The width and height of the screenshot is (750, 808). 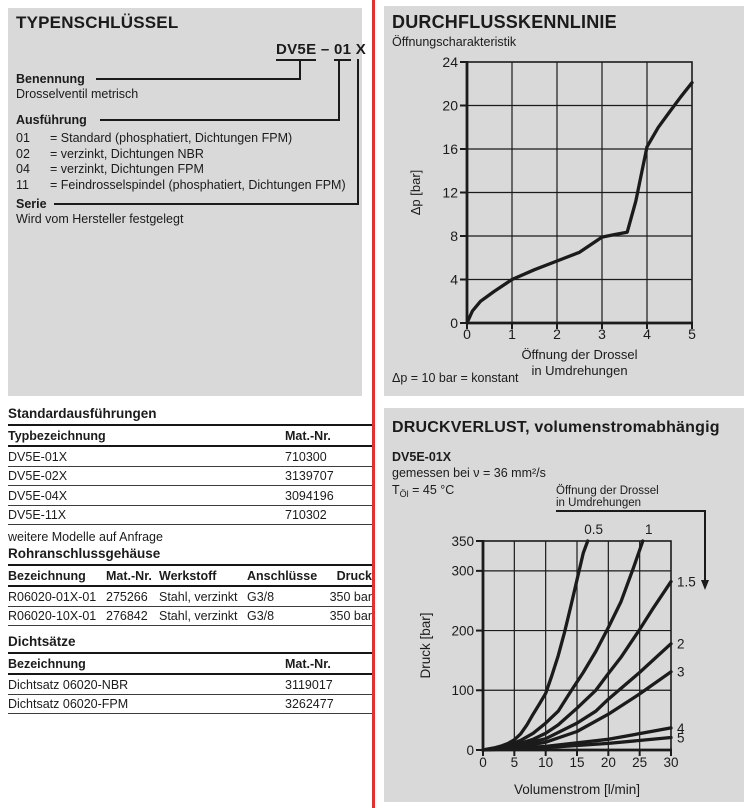 I want to click on drossel-annotation: Öffnung der Drossel in Umdrehungen, so click(x=607, y=497).